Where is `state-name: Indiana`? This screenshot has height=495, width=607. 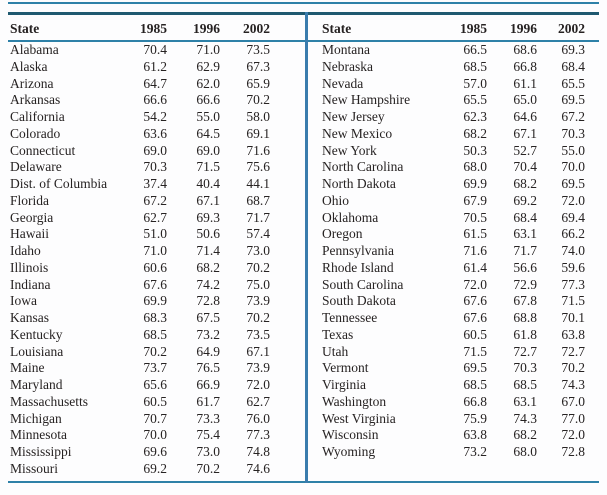
state-name: Indiana is located at coordinates (30, 284).